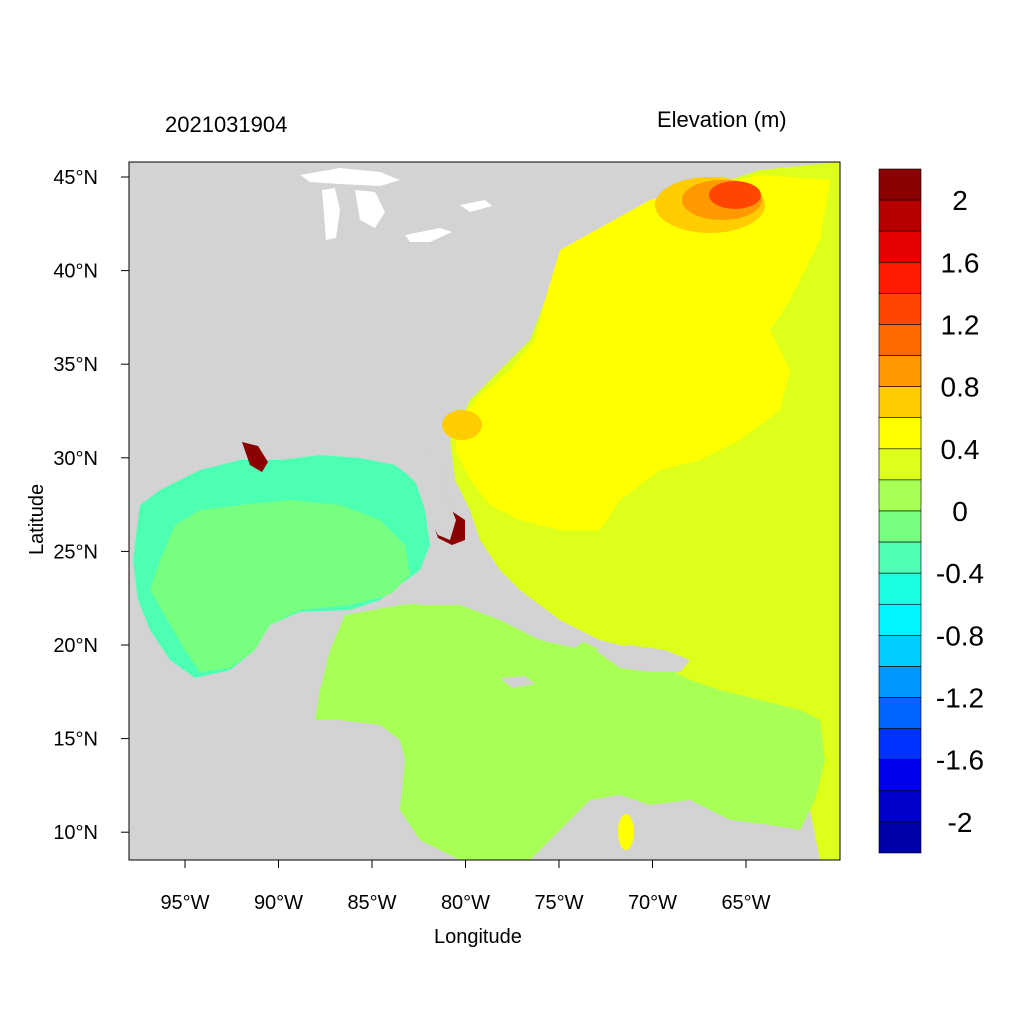  Describe the element at coordinates (462, 425) in the screenshot. I see `carolina-anomaly` at that location.